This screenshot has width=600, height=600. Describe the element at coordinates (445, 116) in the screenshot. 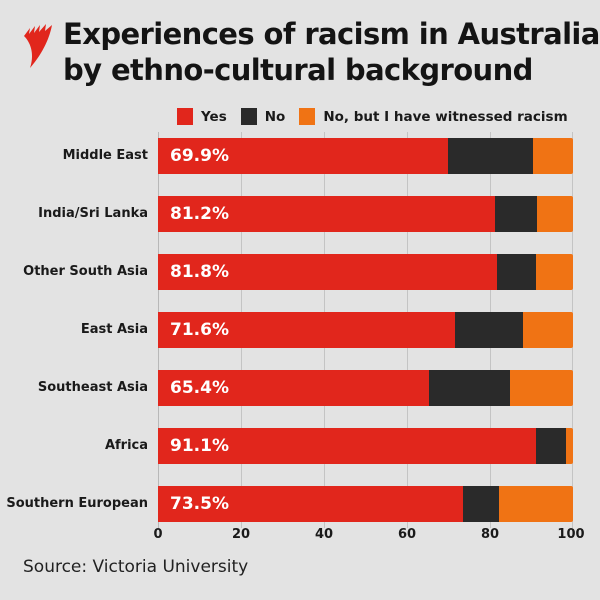

I see `legend-label: No, but I have witnessed racism` at that location.